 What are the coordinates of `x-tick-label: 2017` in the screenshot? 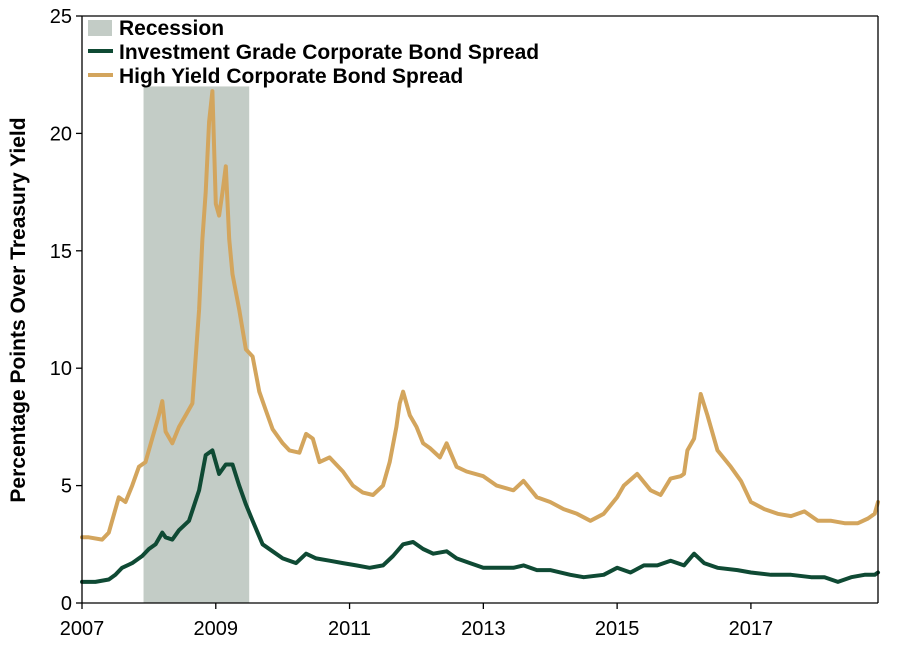 It's located at (751, 629).